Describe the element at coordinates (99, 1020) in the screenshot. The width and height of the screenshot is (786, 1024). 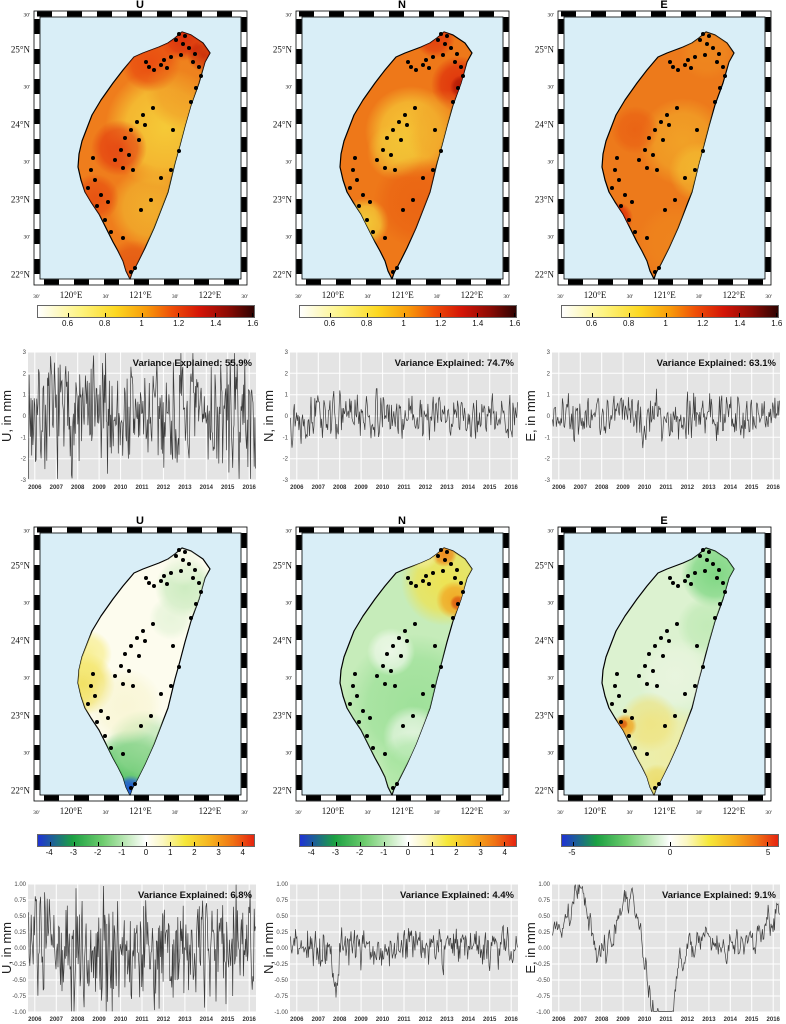
I see `x-tick-label: 2009` at that location.